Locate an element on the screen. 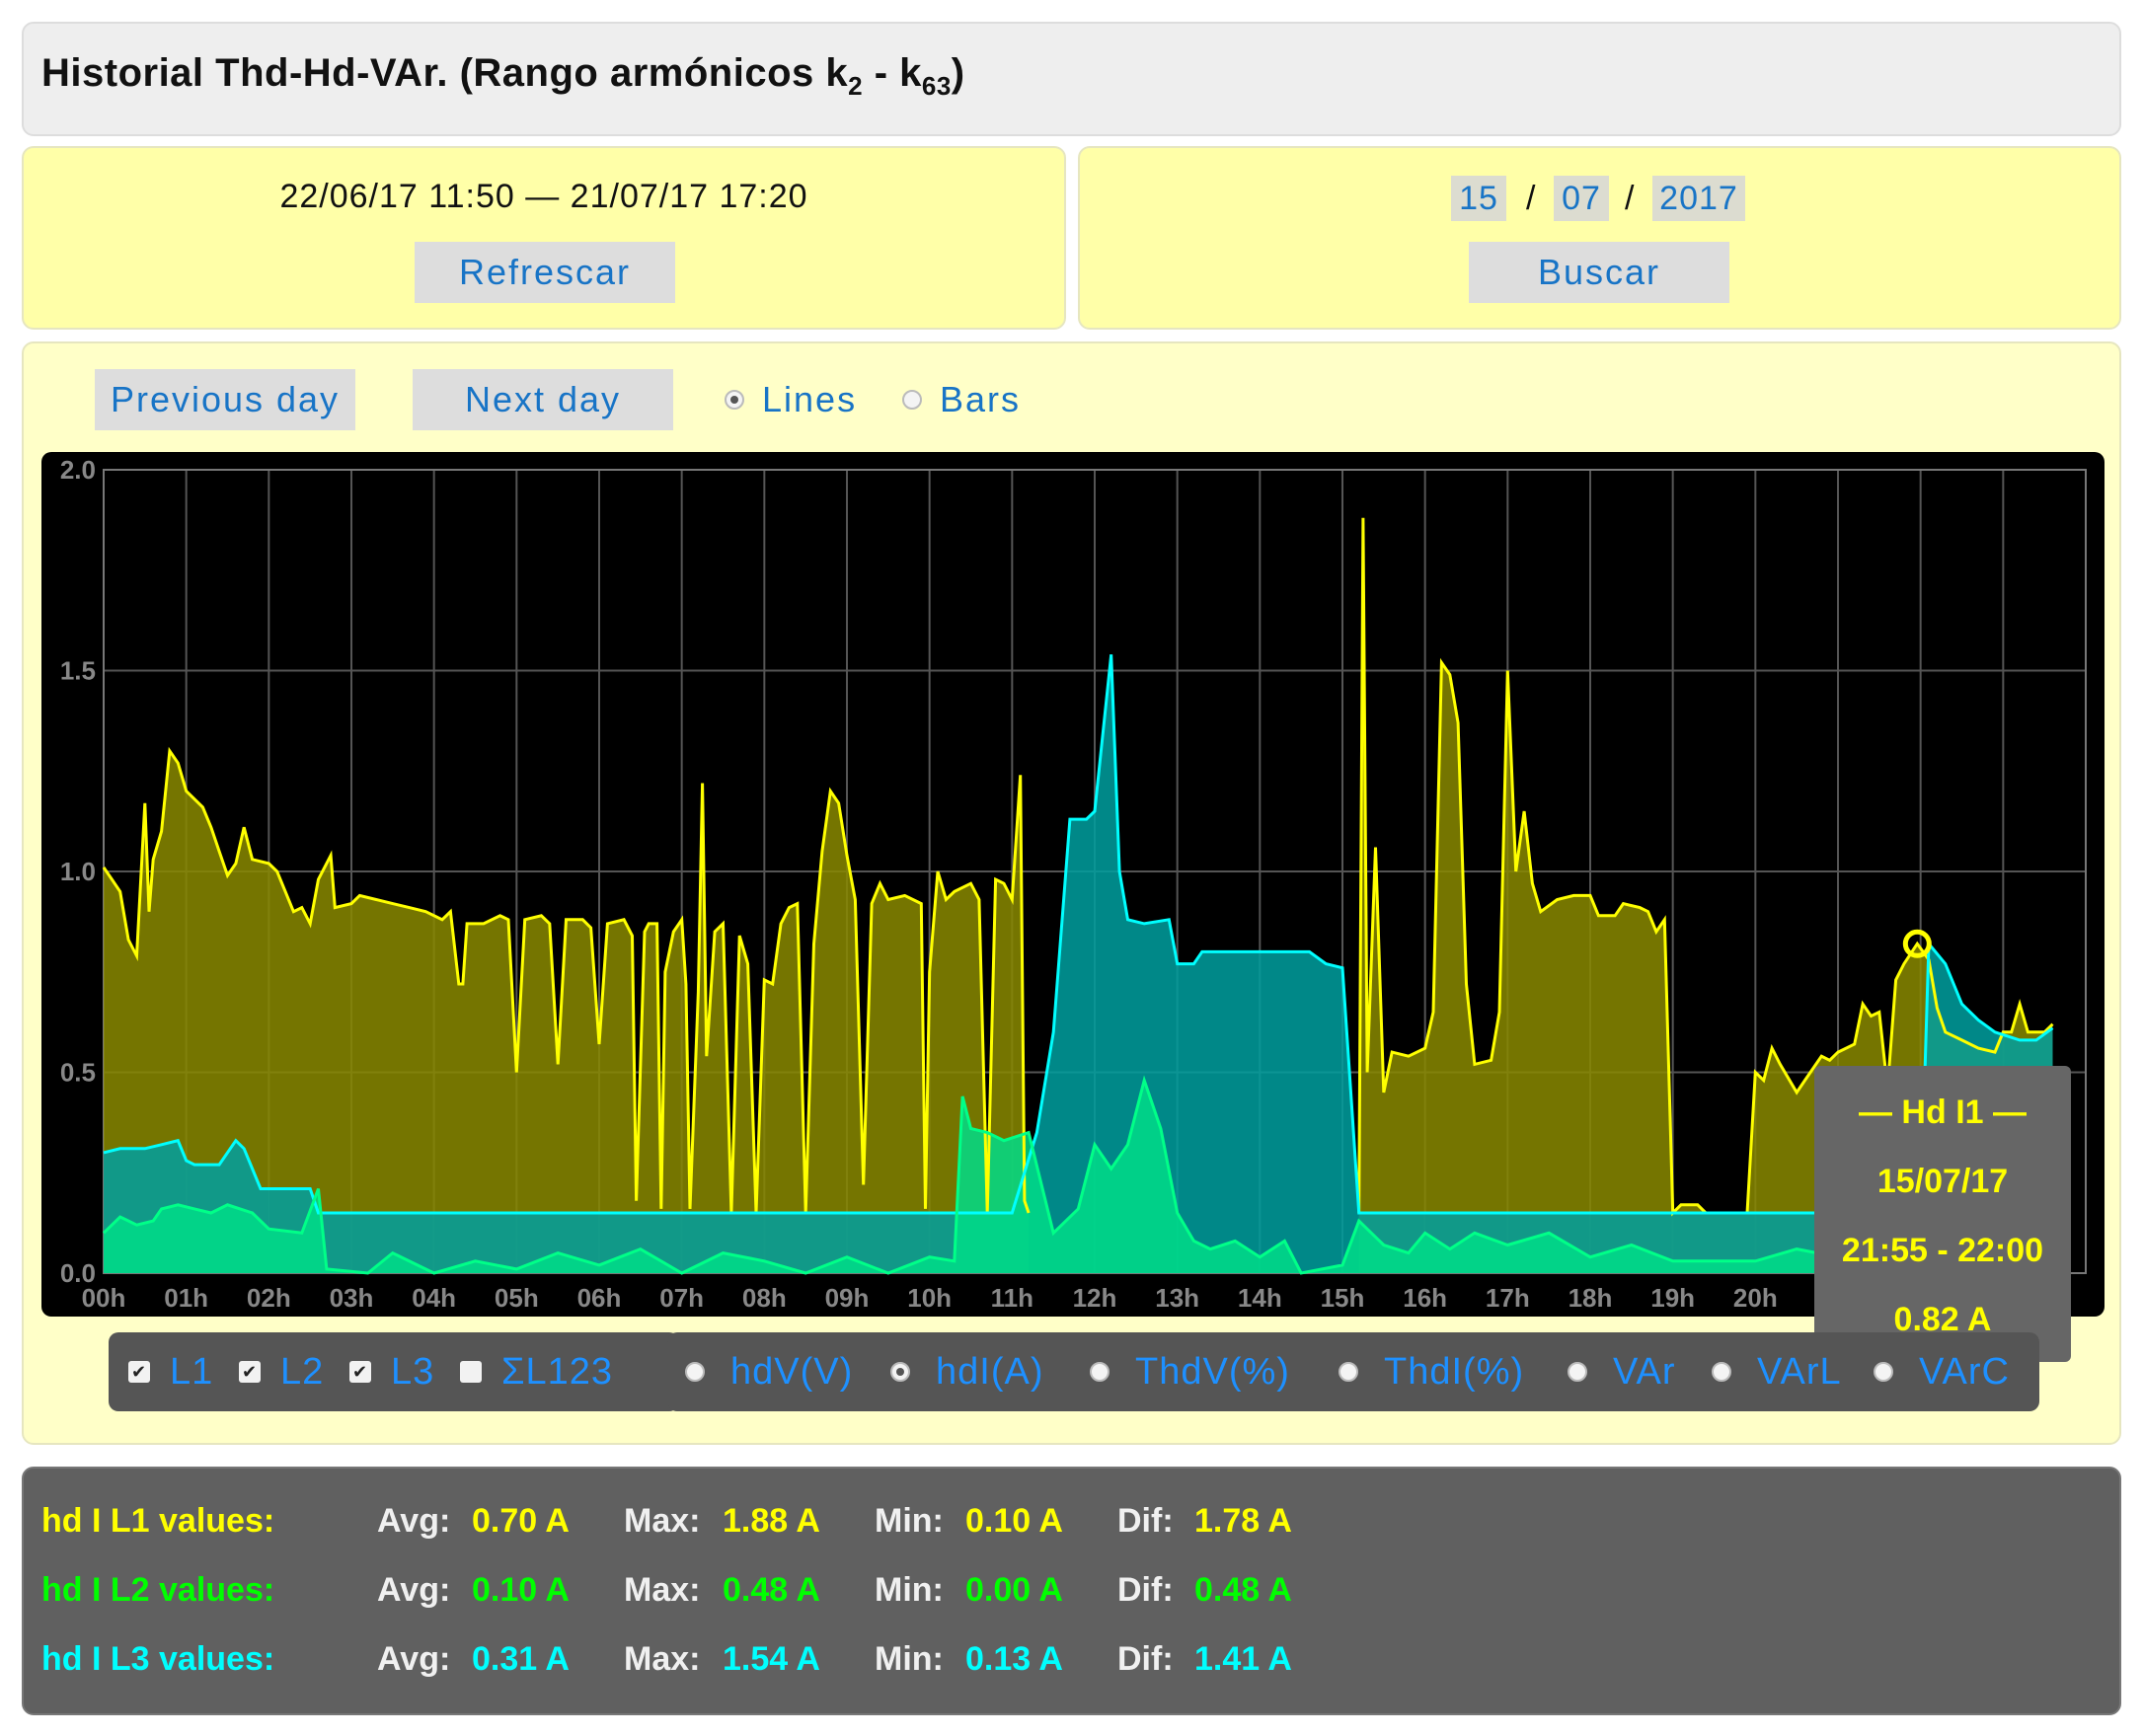  metric-varc-label: VArC is located at coordinates (1964, 1371).